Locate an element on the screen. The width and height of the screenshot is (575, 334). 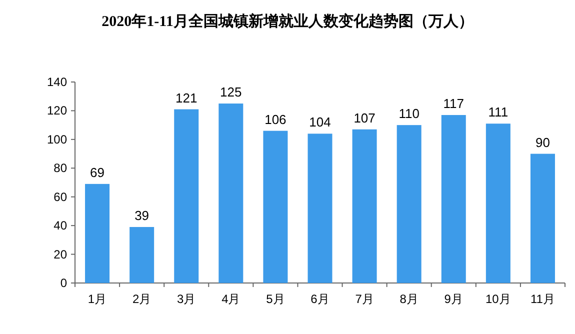
y-tick-label: 0 is located at coordinates (64, 283).